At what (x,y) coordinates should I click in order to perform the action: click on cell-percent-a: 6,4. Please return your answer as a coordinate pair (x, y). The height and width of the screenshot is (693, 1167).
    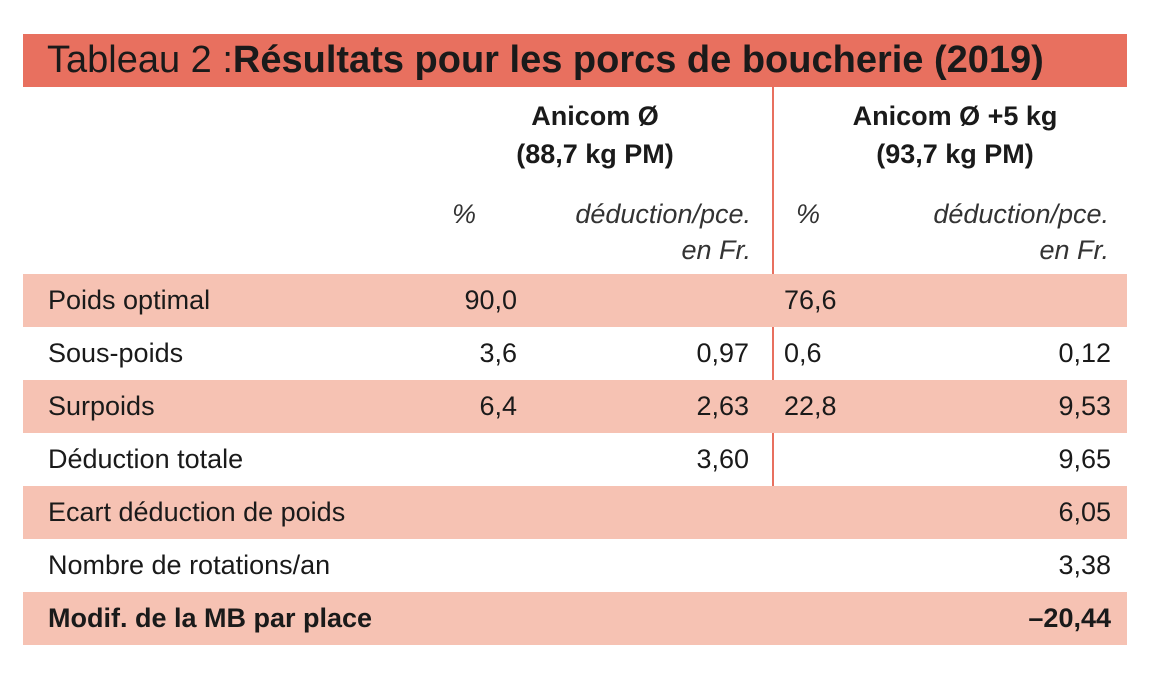
    Looking at the image, I should click on (498, 406).